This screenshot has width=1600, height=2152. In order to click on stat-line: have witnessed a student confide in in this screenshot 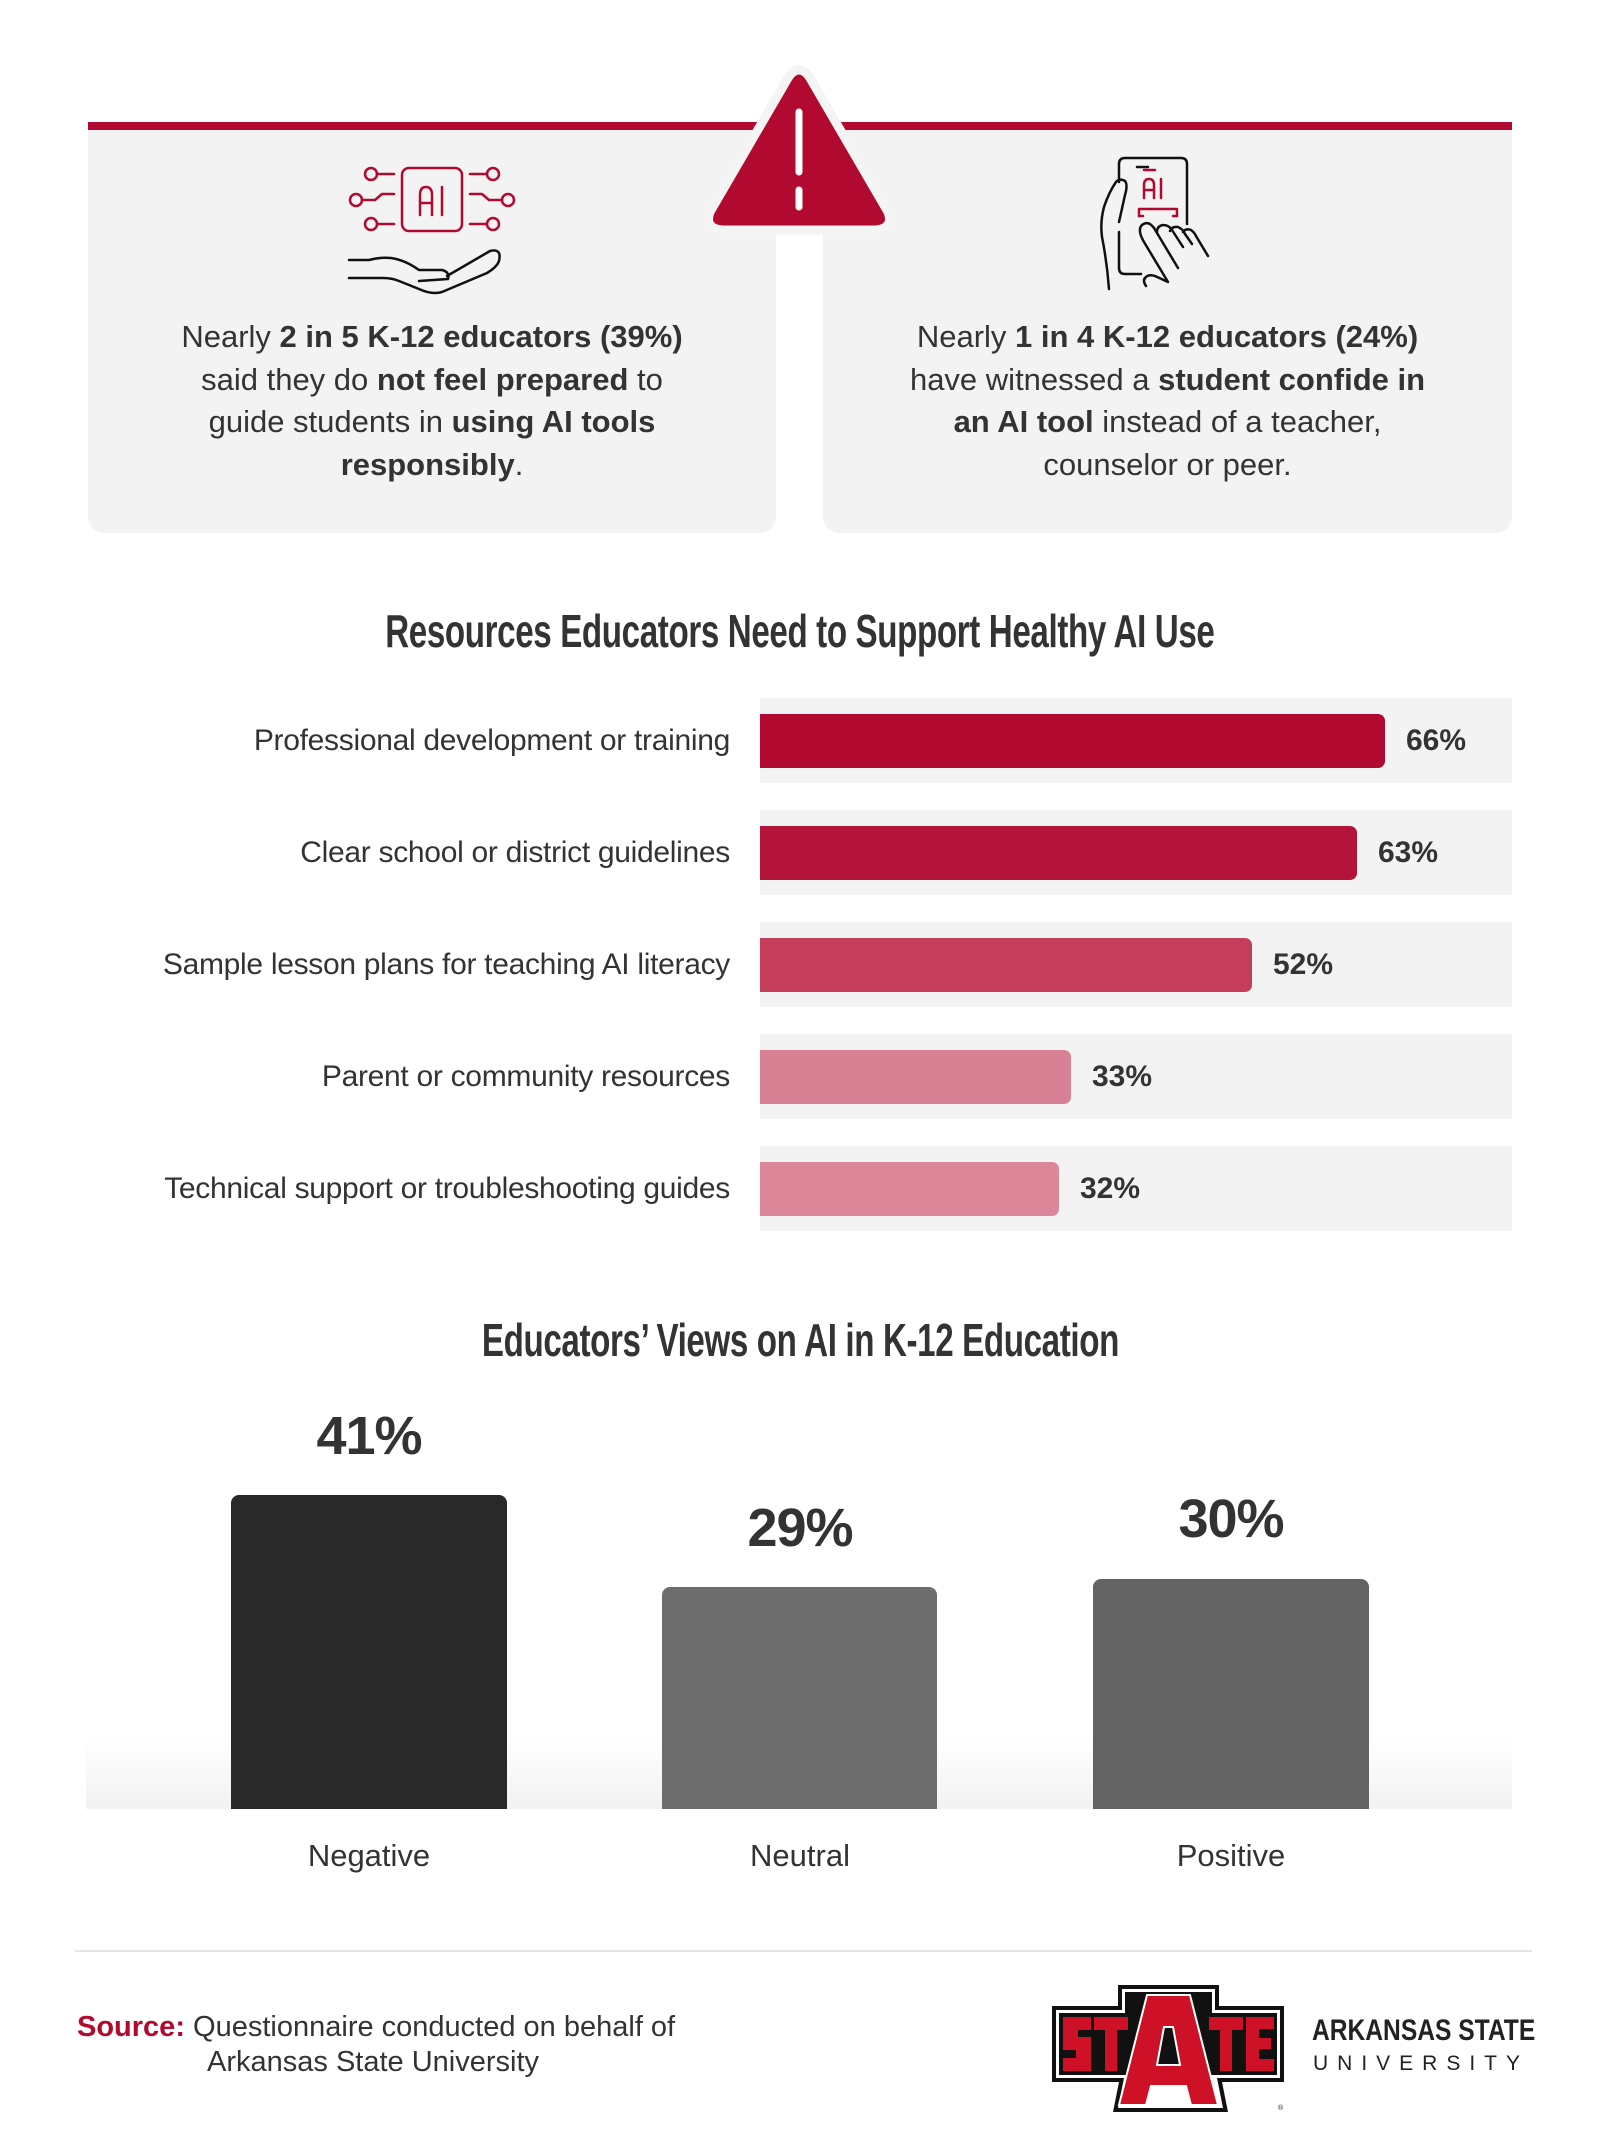, I will do `click(1167, 379)`.